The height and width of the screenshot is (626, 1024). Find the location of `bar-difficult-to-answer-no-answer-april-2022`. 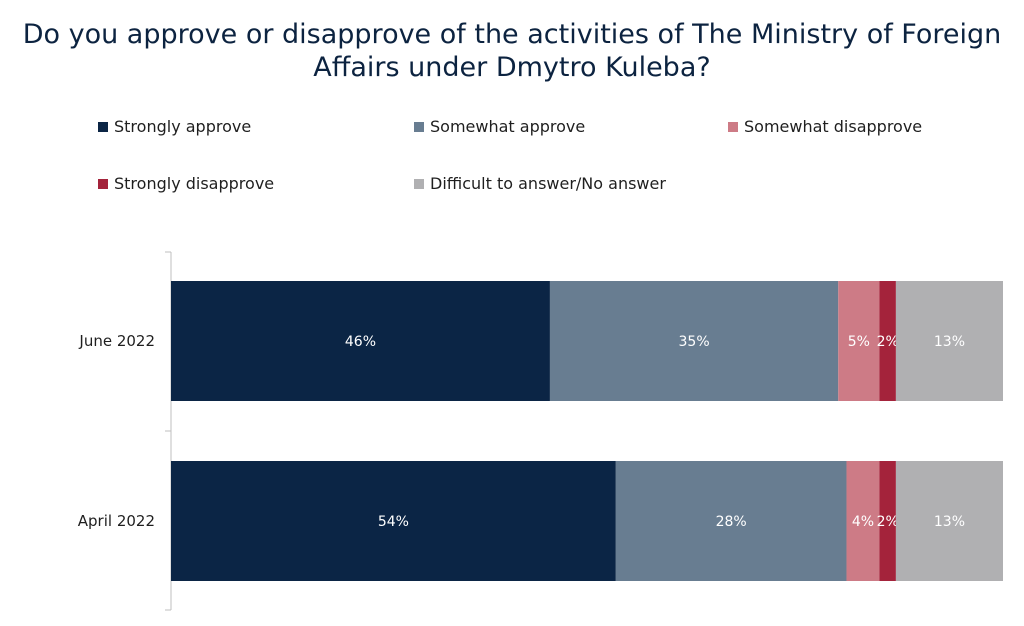

bar-difficult-to-answer-no-answer-april-2022 is located at coordinates (949, 521).